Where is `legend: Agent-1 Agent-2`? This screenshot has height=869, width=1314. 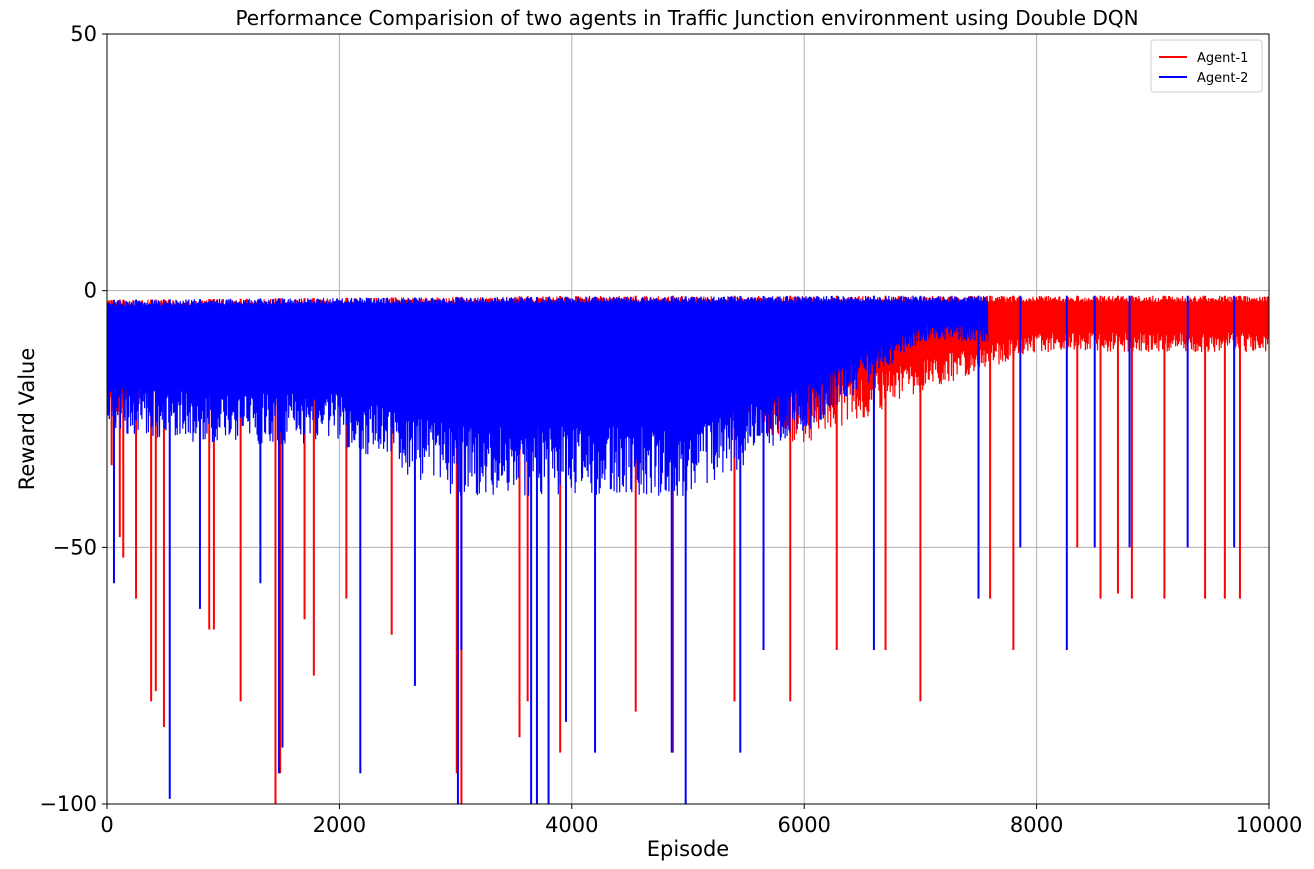
legend: Agent-1 Agent-2 is located at coordinates (1206, 66).